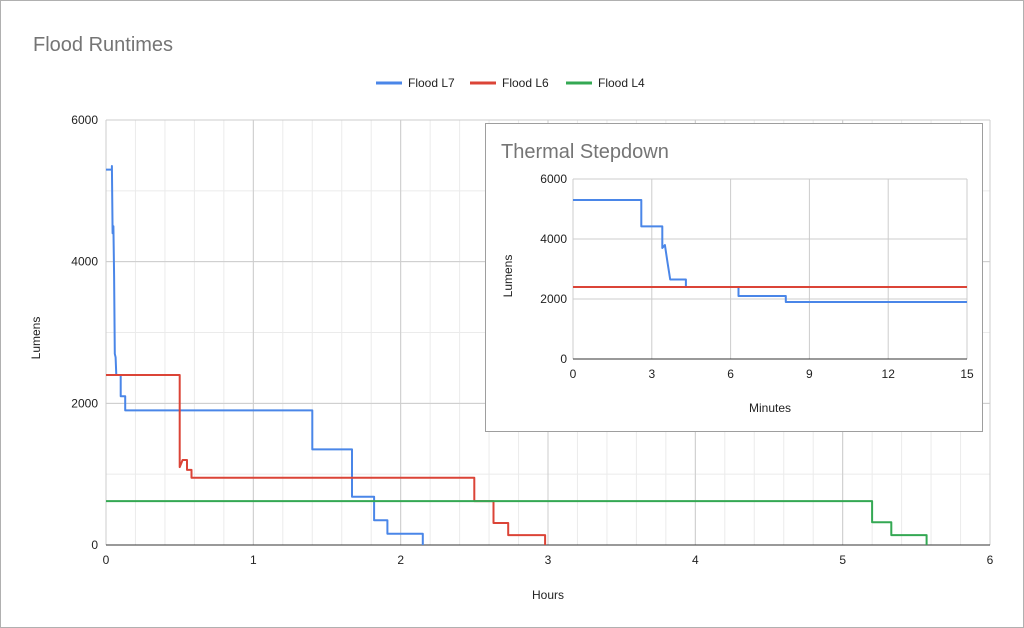 This screenshot has height=628, width=1024. I want to click on x-tick-label: 1, so click(253, 560).